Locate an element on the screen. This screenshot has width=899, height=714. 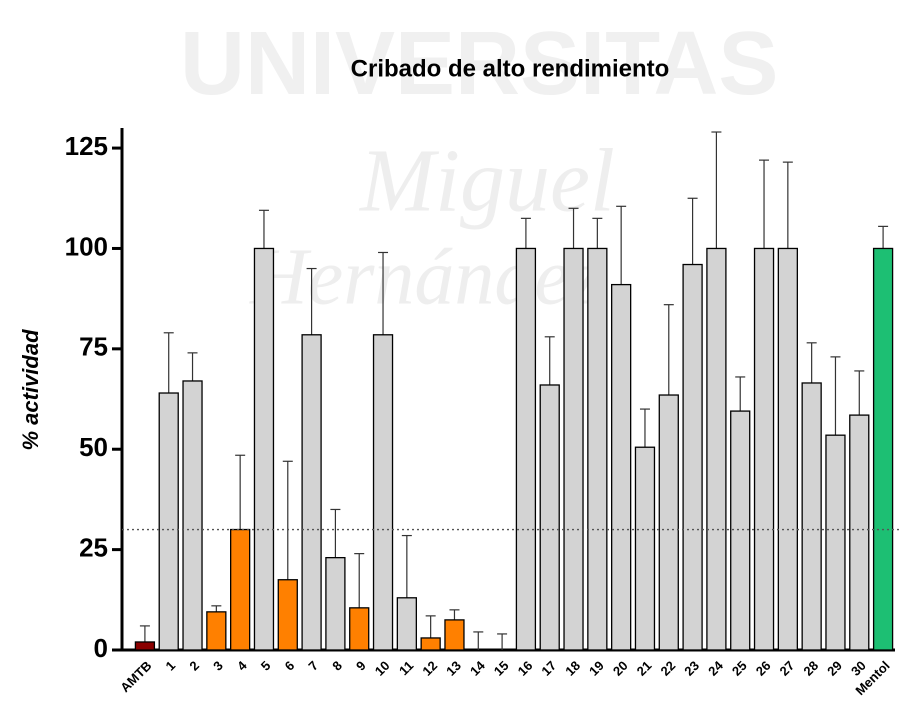
x-tick-label: 22 is located at coordinates (667, 668).